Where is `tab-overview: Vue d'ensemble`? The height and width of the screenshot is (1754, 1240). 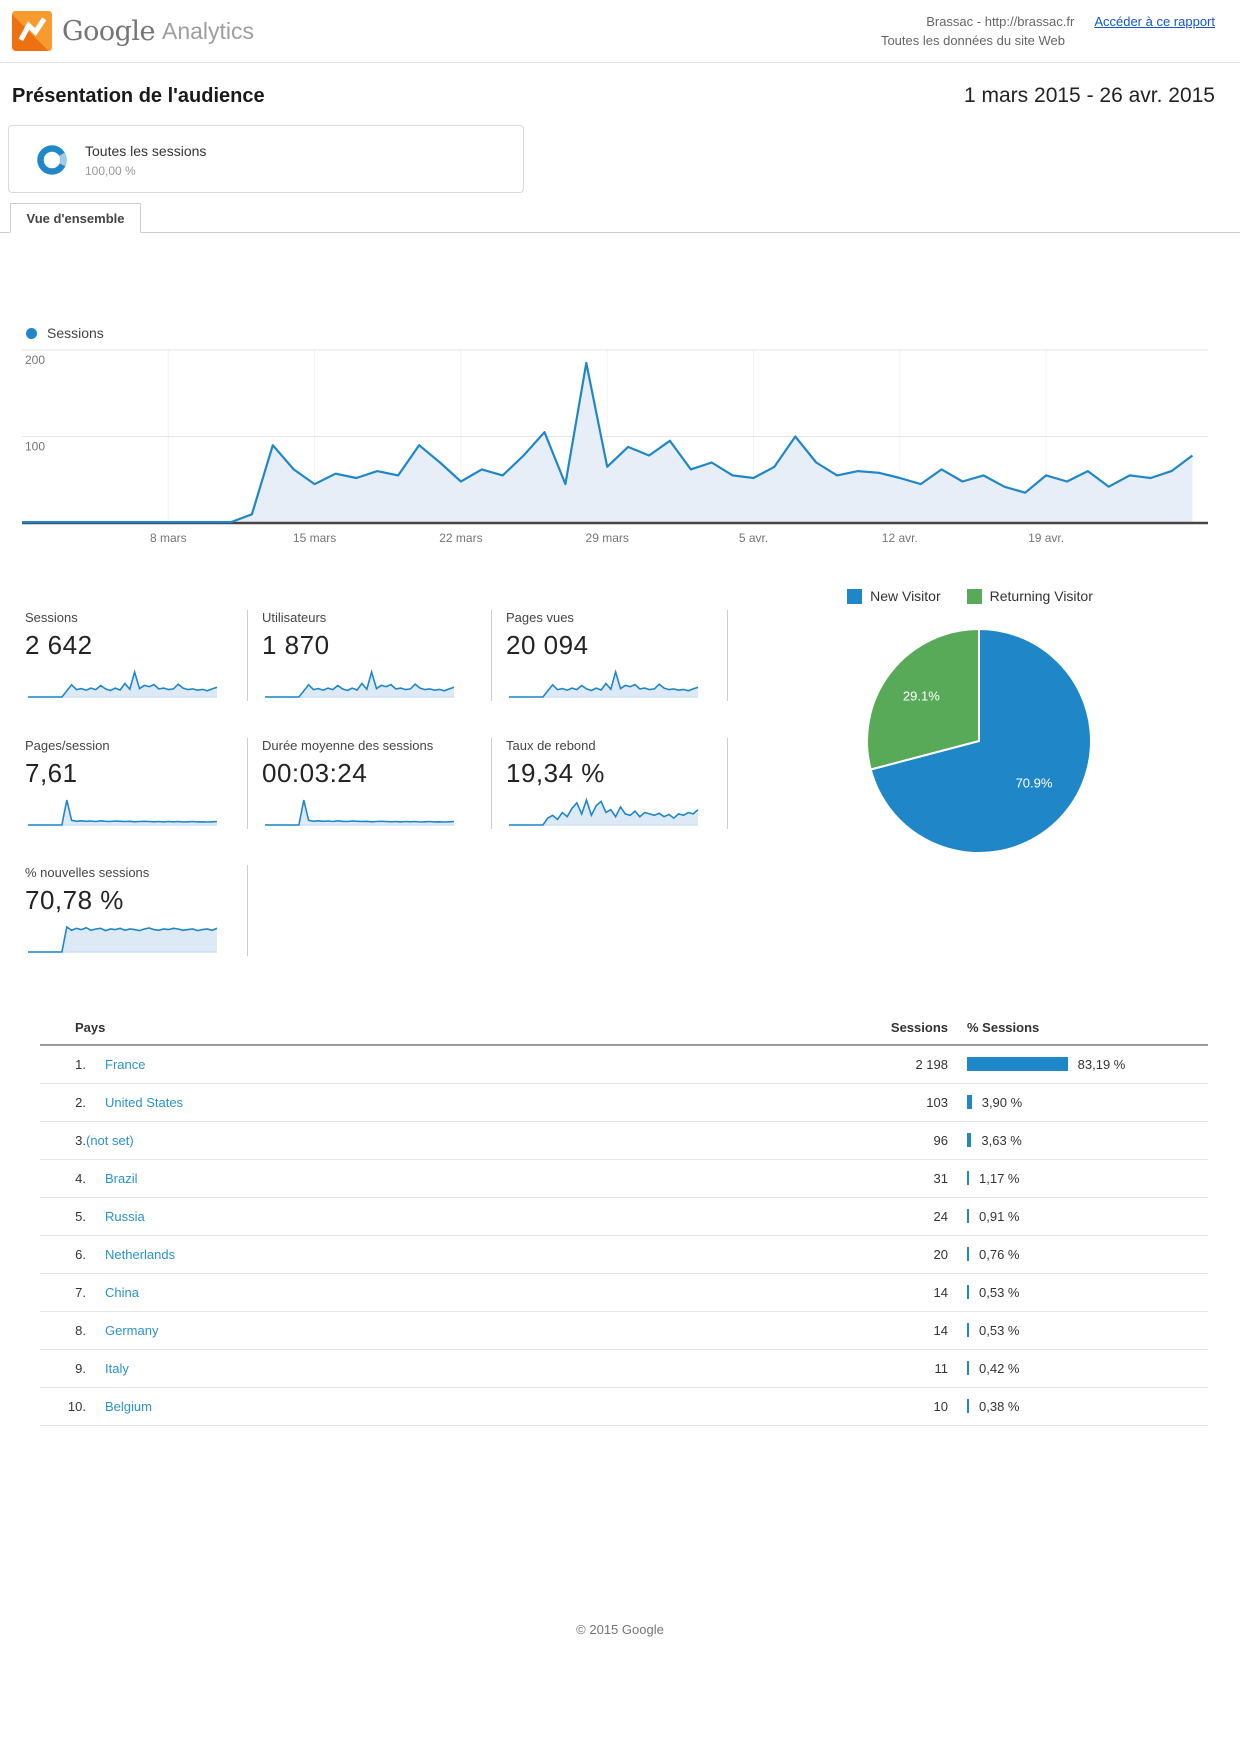
tab-overview: Vue d'ensemble is located at coordinates (75, 218).